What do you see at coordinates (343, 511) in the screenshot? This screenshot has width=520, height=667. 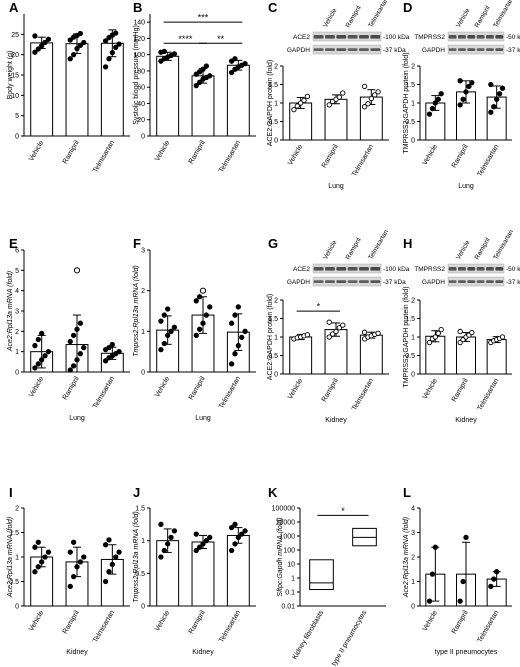 I see `significance-label: *` at bounding box center [343, 511].